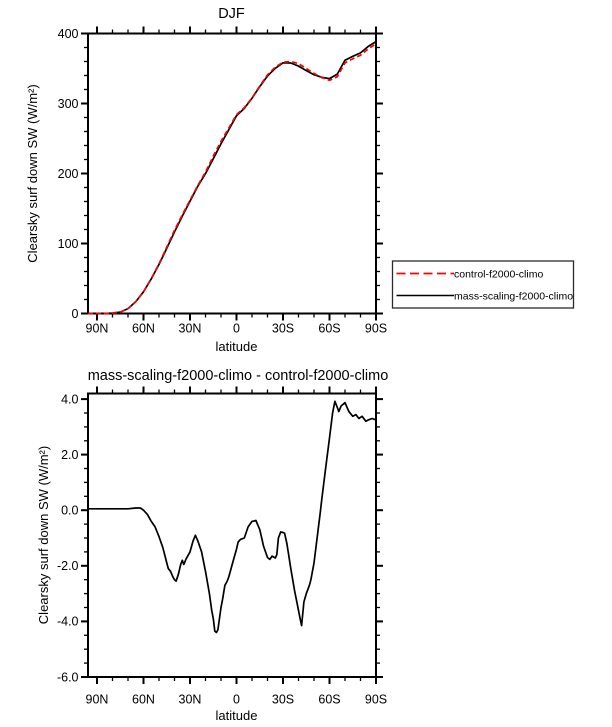  I want to click on y-tick-label: 0, so click(75, 314).